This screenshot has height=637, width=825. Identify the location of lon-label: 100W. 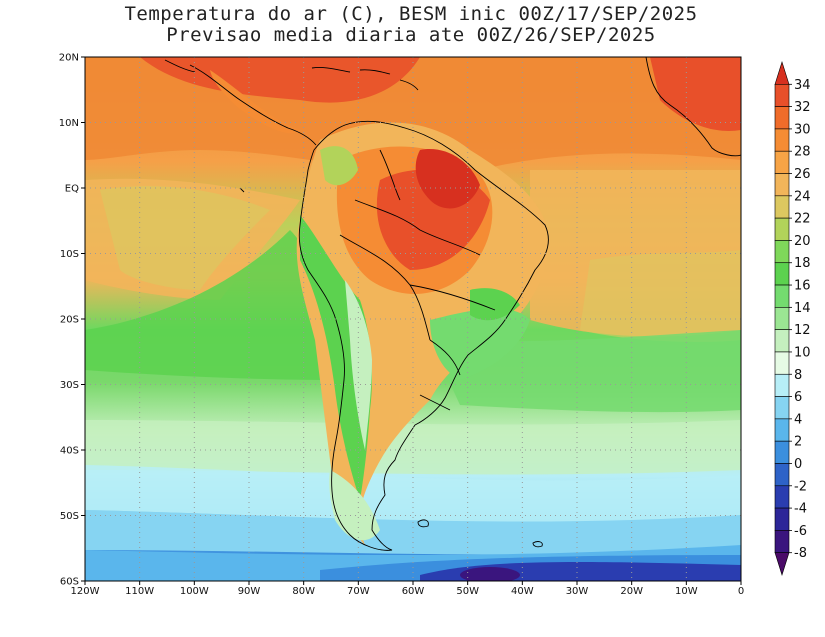
(194, 591).